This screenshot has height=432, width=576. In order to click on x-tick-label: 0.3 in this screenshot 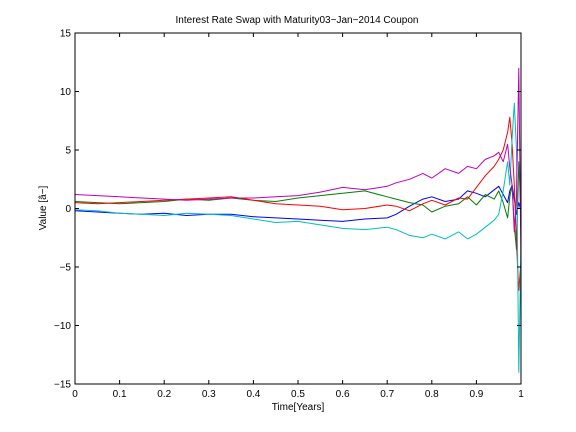, I will do `click(209, 394)`.